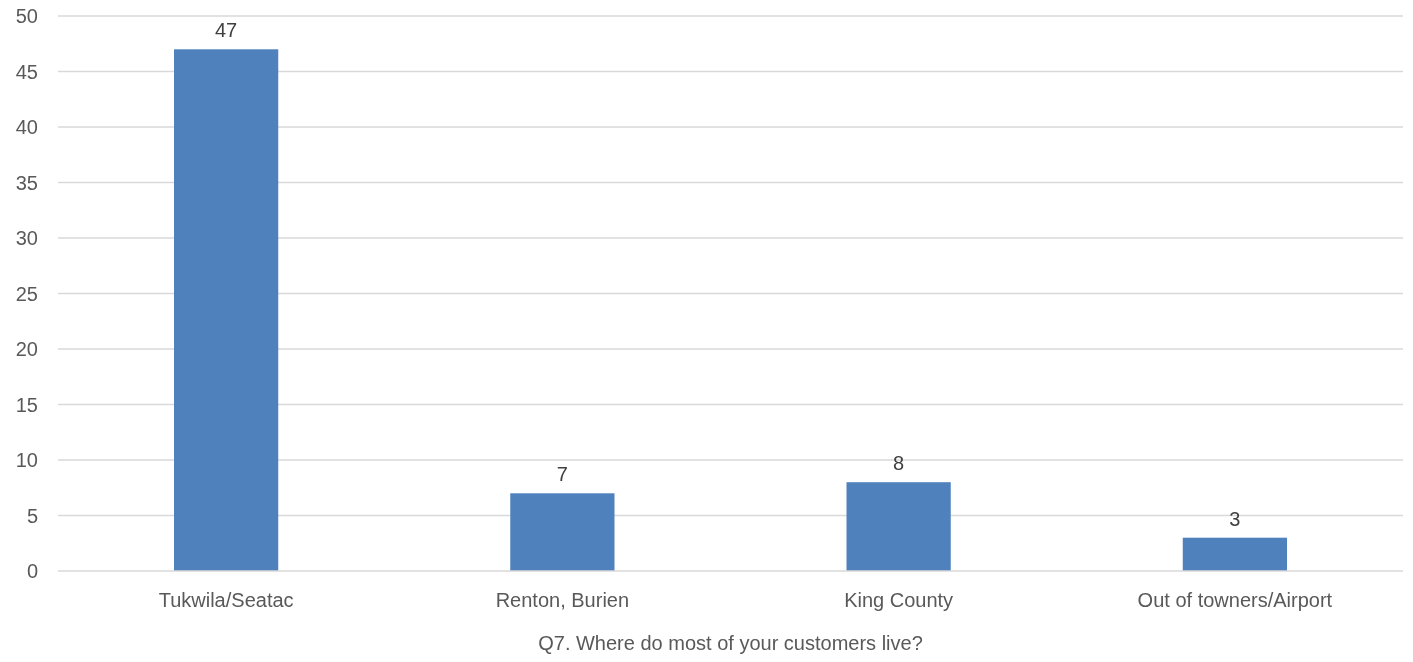 The width and height of the screenshot is (1413, 662). Describe the element at coordinates (26, 460) in the screenshot. I see `y-tick-label: 10` at that location.